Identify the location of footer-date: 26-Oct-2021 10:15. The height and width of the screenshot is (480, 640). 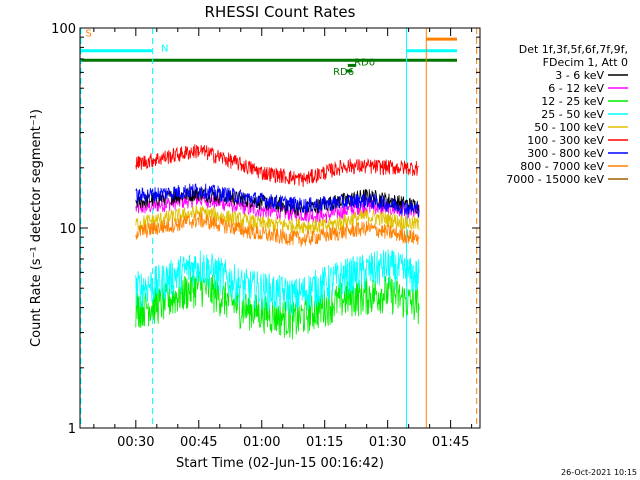
(599, 472).